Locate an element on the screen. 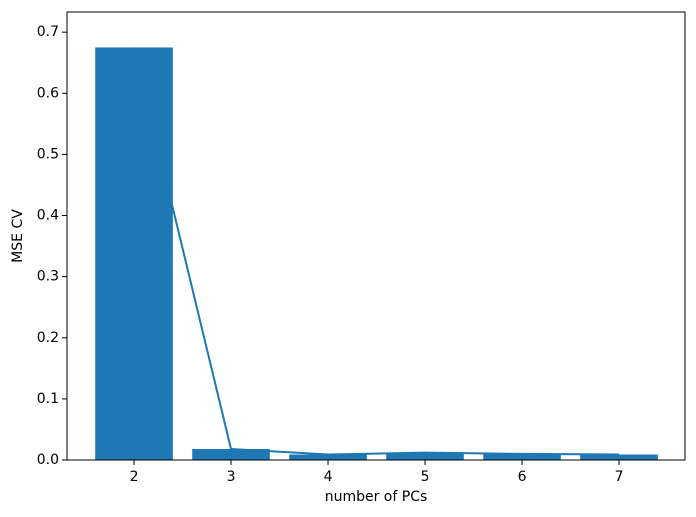 The image size is (696, 517). y-tick-label: 0.7 is located at coordinates (48, 32).